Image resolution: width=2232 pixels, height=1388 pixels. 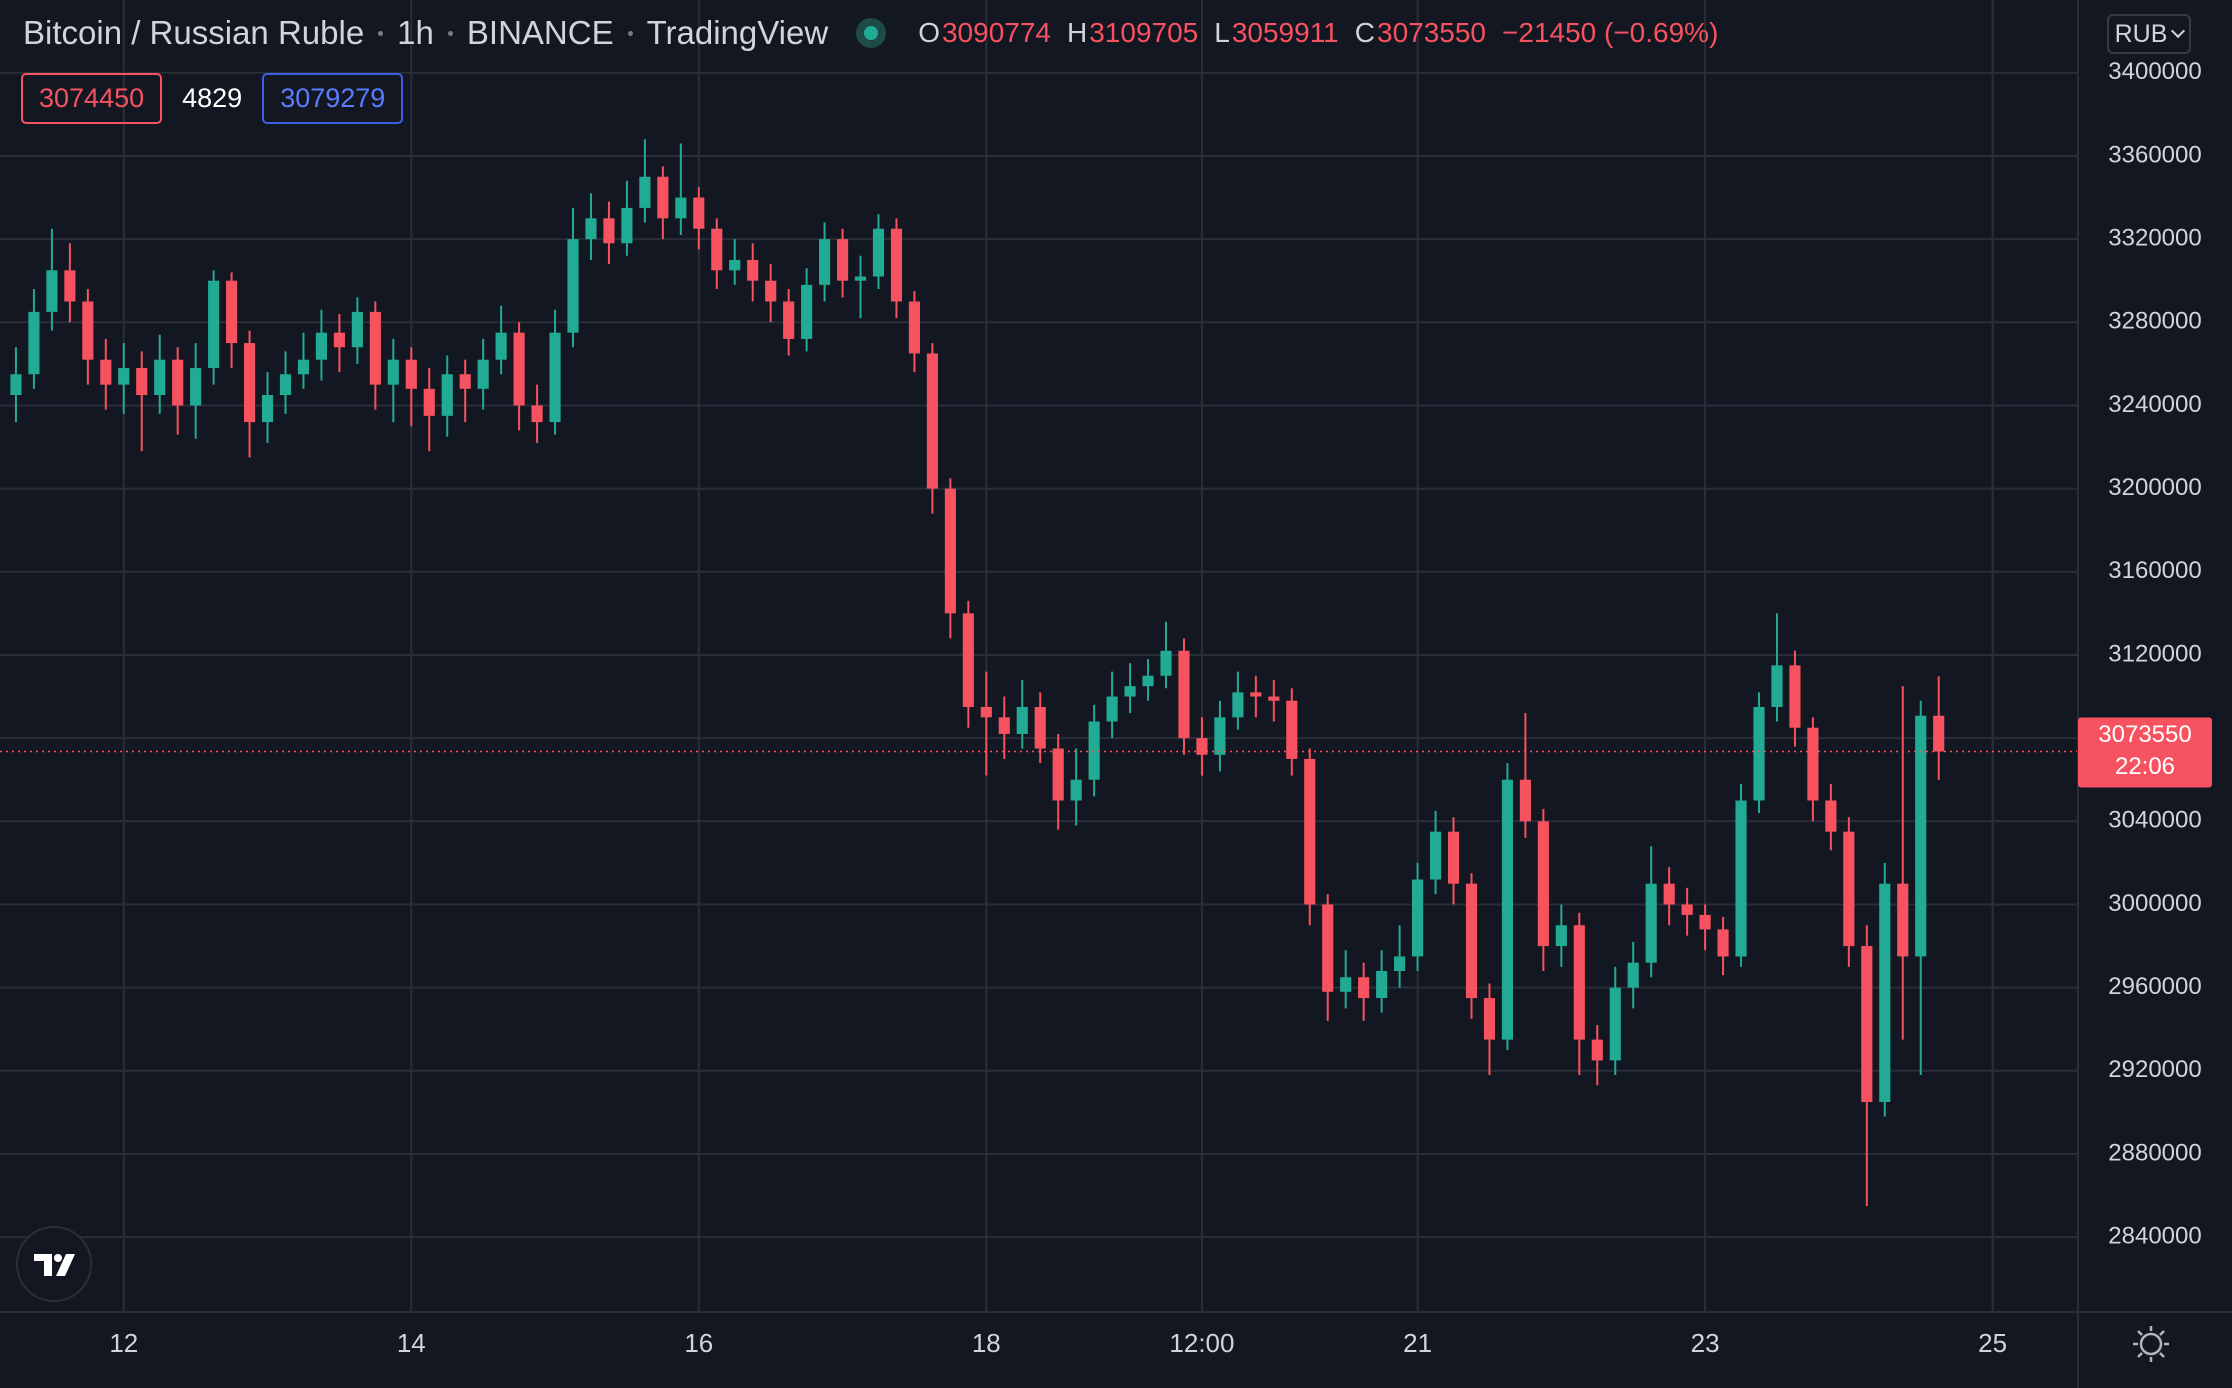 I want to click on x-tick-label: 25, so click(x=1992, y=1343).